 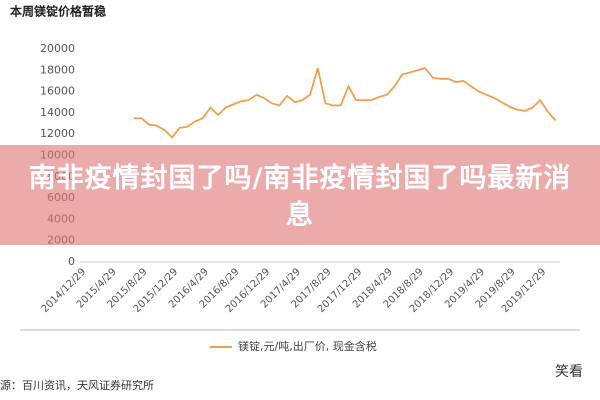 What do you see at coordinates (307, 346) in the screenshot?
I see `legend-label: 镁锭,元/吨,出厂价, 现金含税` at bounding box center [307, 346].